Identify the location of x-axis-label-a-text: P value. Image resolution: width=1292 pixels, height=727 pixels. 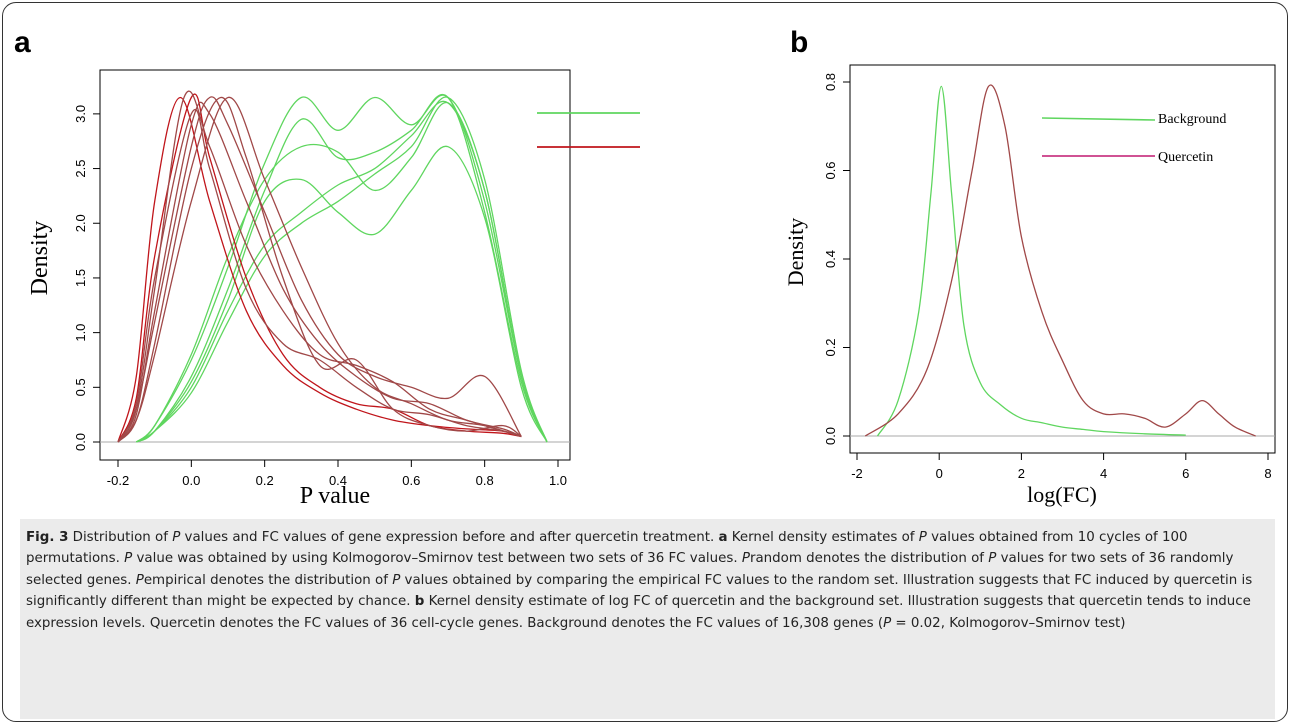
(335, 496).